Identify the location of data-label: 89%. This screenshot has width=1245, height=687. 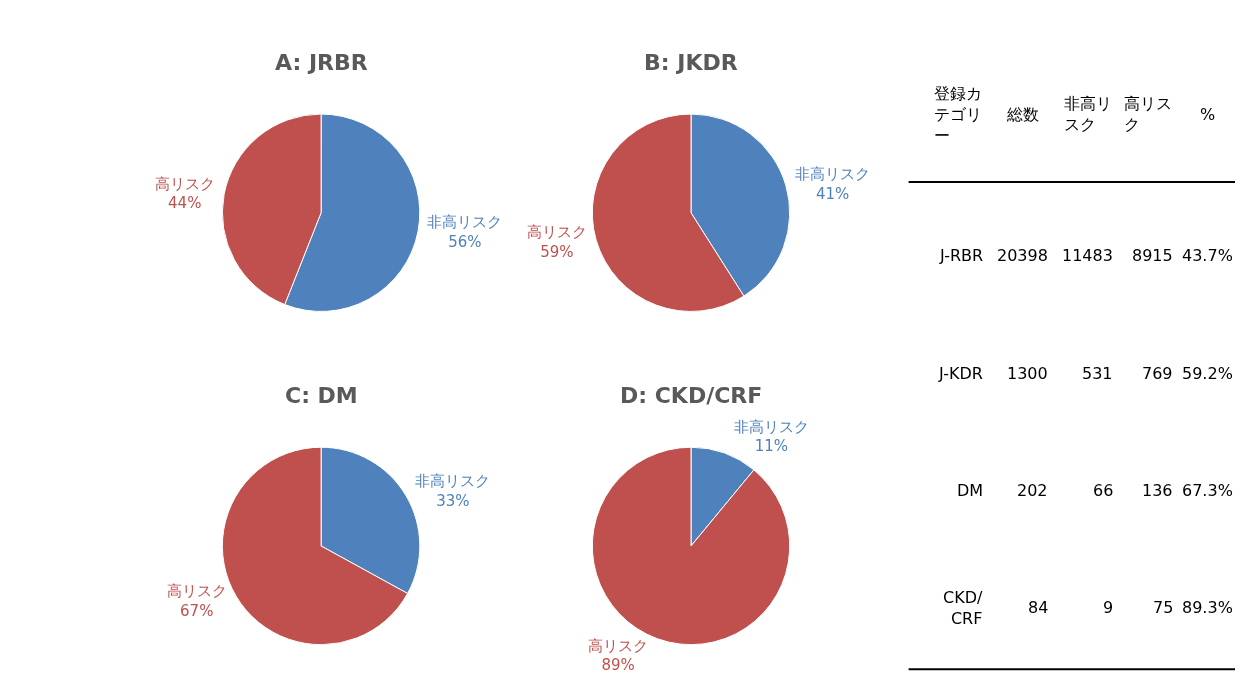
(618, 665).